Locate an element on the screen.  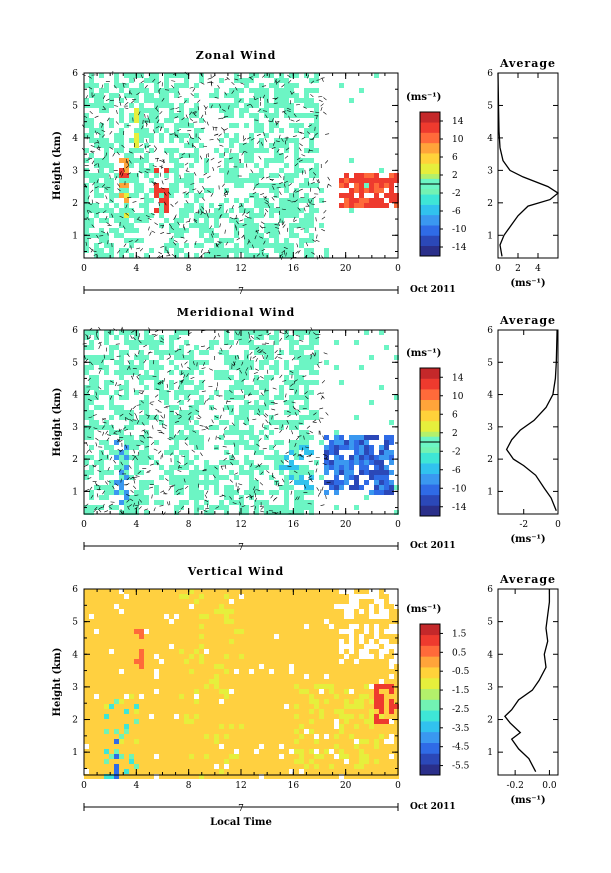
colorbar-tick-label: 10 is located at coordinates (458, 397).